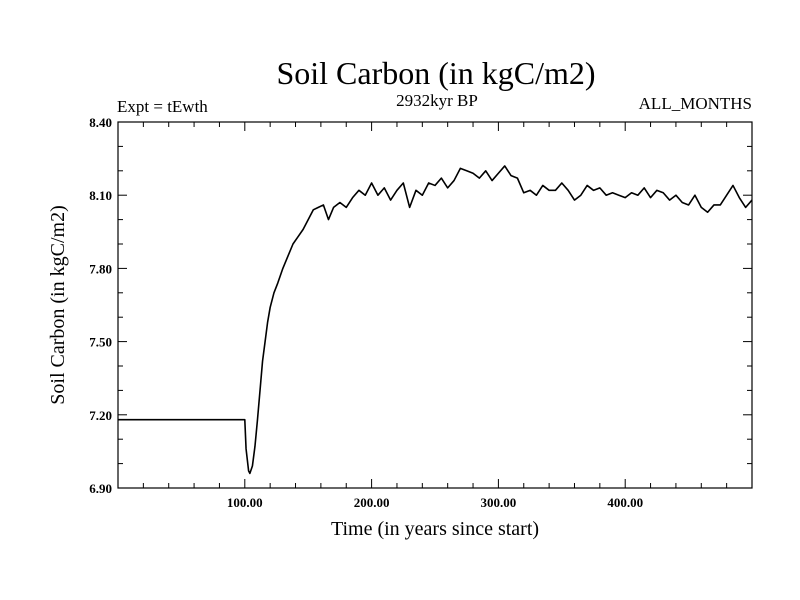 This screenshot has width=800, height=600. I want to click on x-tick-label-400-00: 400.00, so click(625, 502).